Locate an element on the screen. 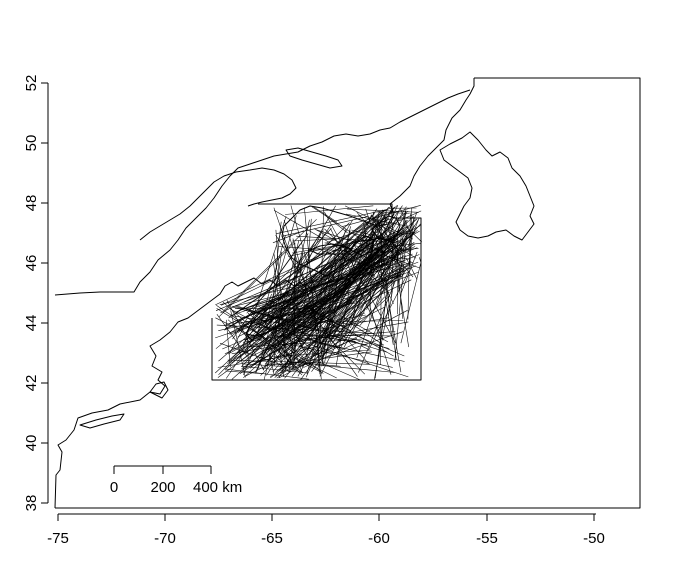  x-tick-label: -75 is located at coordinates (58, 538).